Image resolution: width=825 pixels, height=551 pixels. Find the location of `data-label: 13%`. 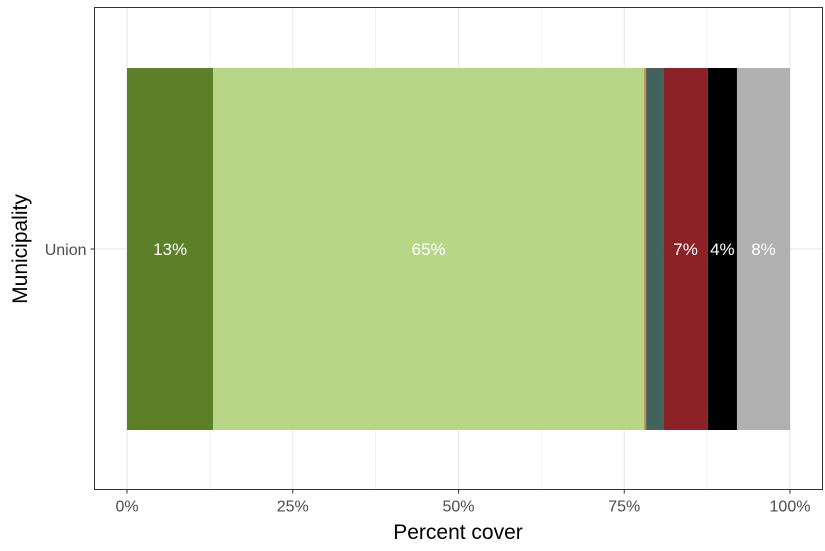

data-label: 13% is located at coordinates (170, 249).